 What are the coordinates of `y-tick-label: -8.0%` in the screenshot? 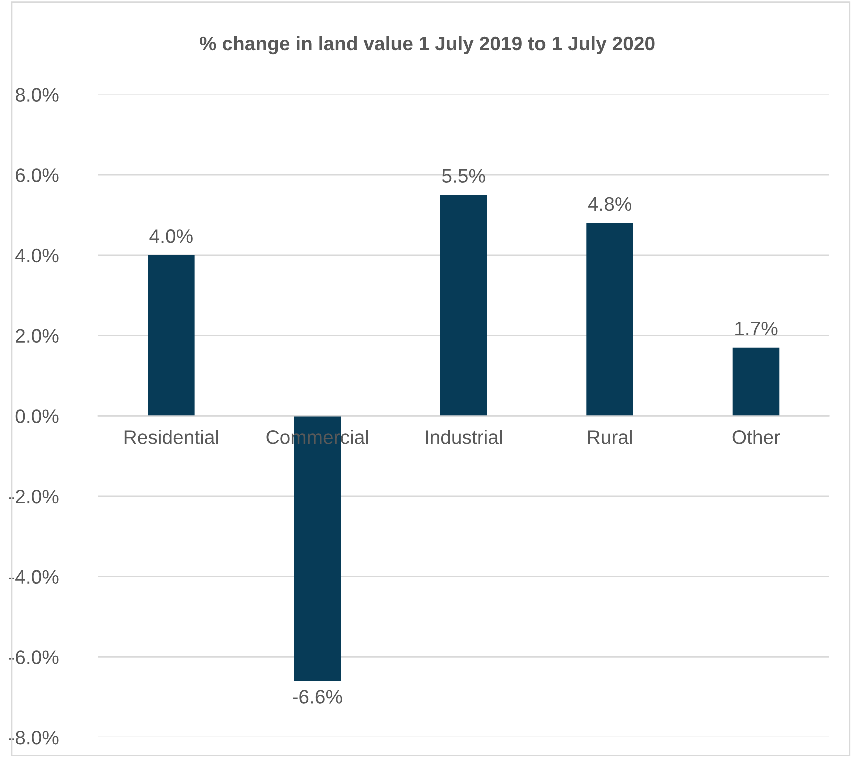 It's located at (34, 738).